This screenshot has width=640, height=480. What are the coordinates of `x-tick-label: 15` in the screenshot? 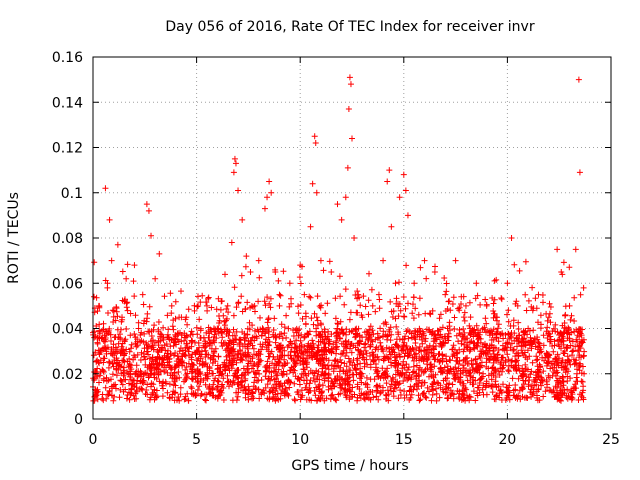 It's located at (404, 440).